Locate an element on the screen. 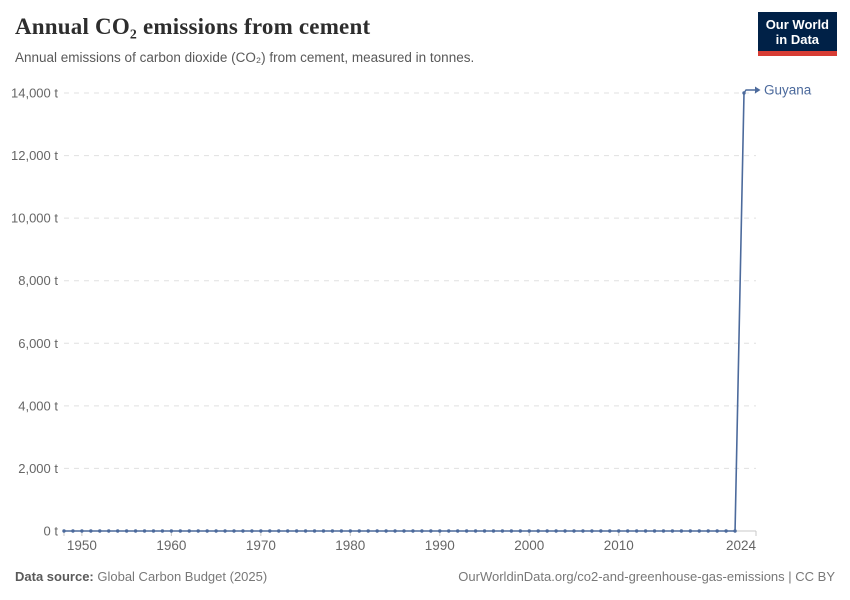  x-tick-label: 2010 is located at coordinates (619, 545).